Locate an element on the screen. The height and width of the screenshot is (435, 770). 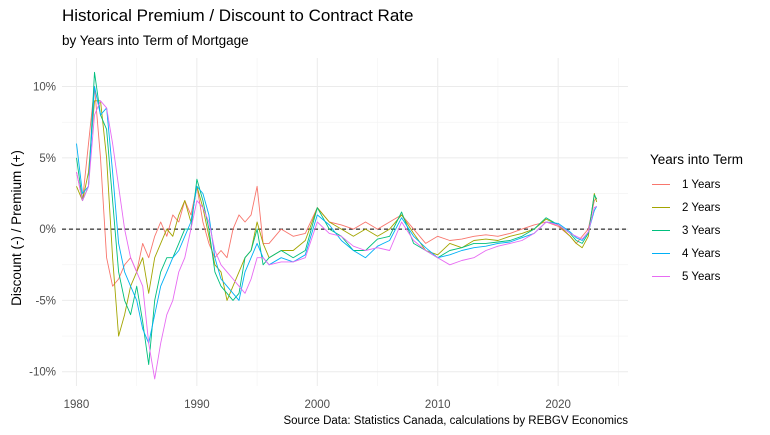
legend-label: 3 Years is located at coordinates (701, 230).